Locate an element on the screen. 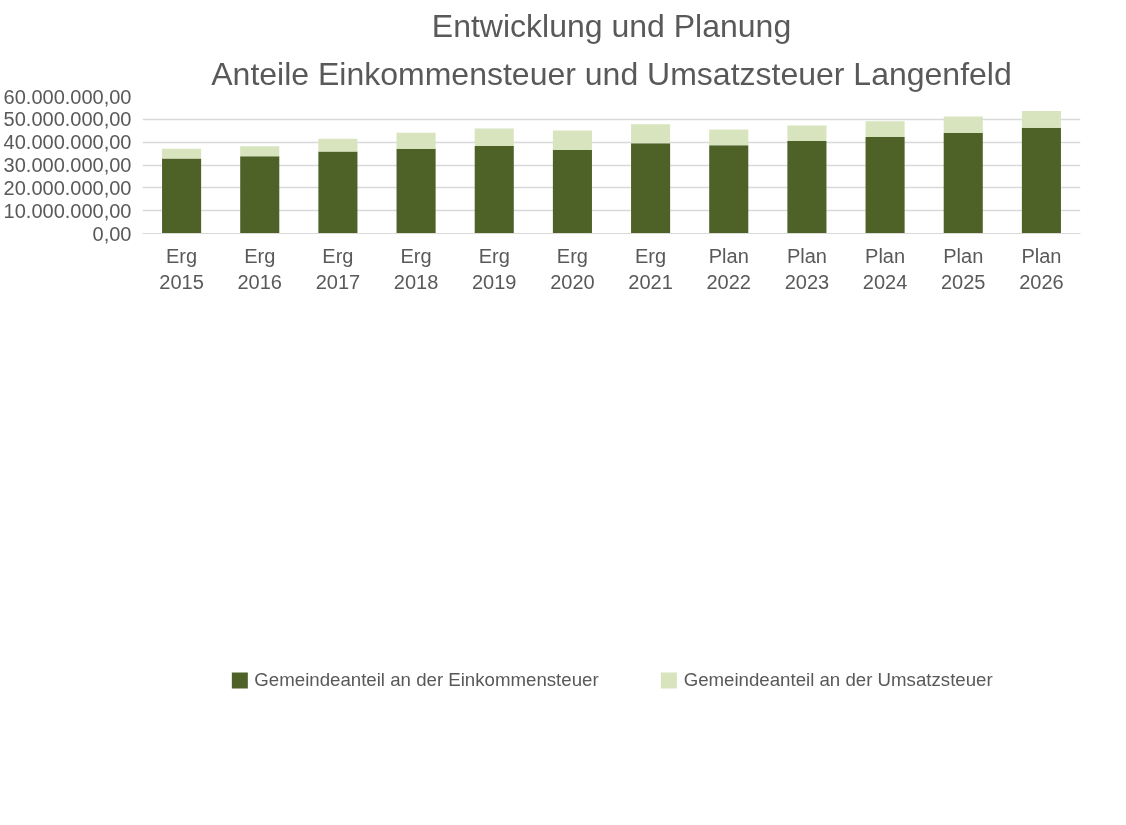  x-tick-label: Plan 2022 is located at coordinates (728, 268).